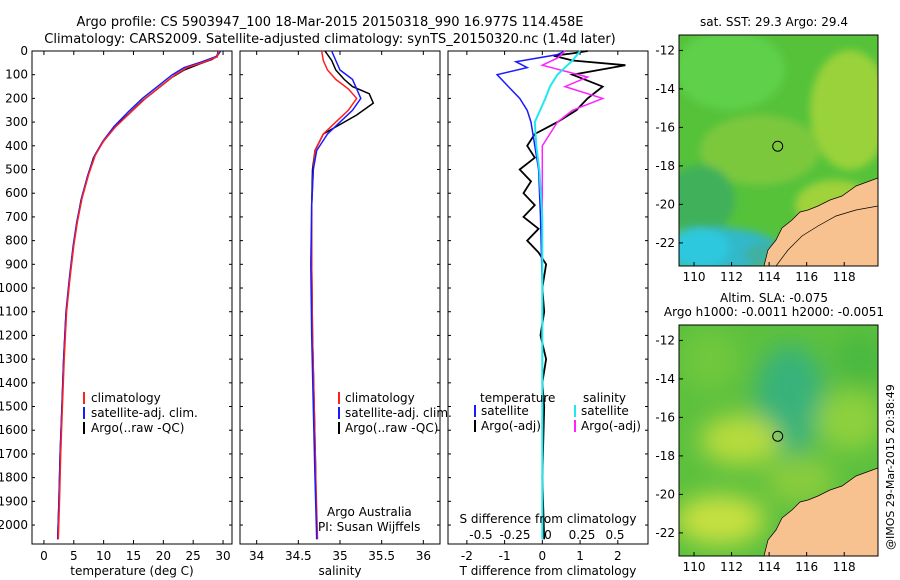 The width and height of the screenshot is (900, 580). What do you see at coordinates (826, 235) in the screenshot?
I see `sst-land` at bounding box center [826, 235].